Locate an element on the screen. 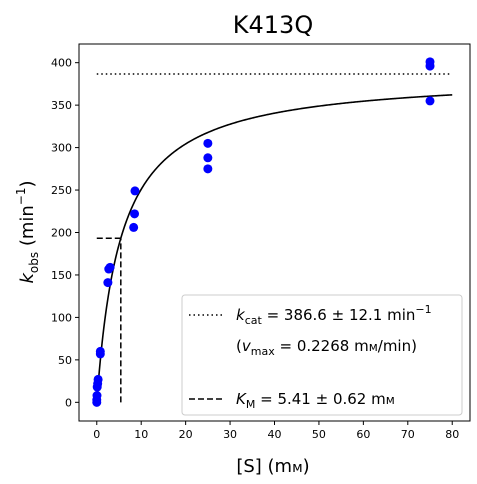 This screenshot has height=484, width=477. y-tick-label: 250 is located at coordinates (61, 190).